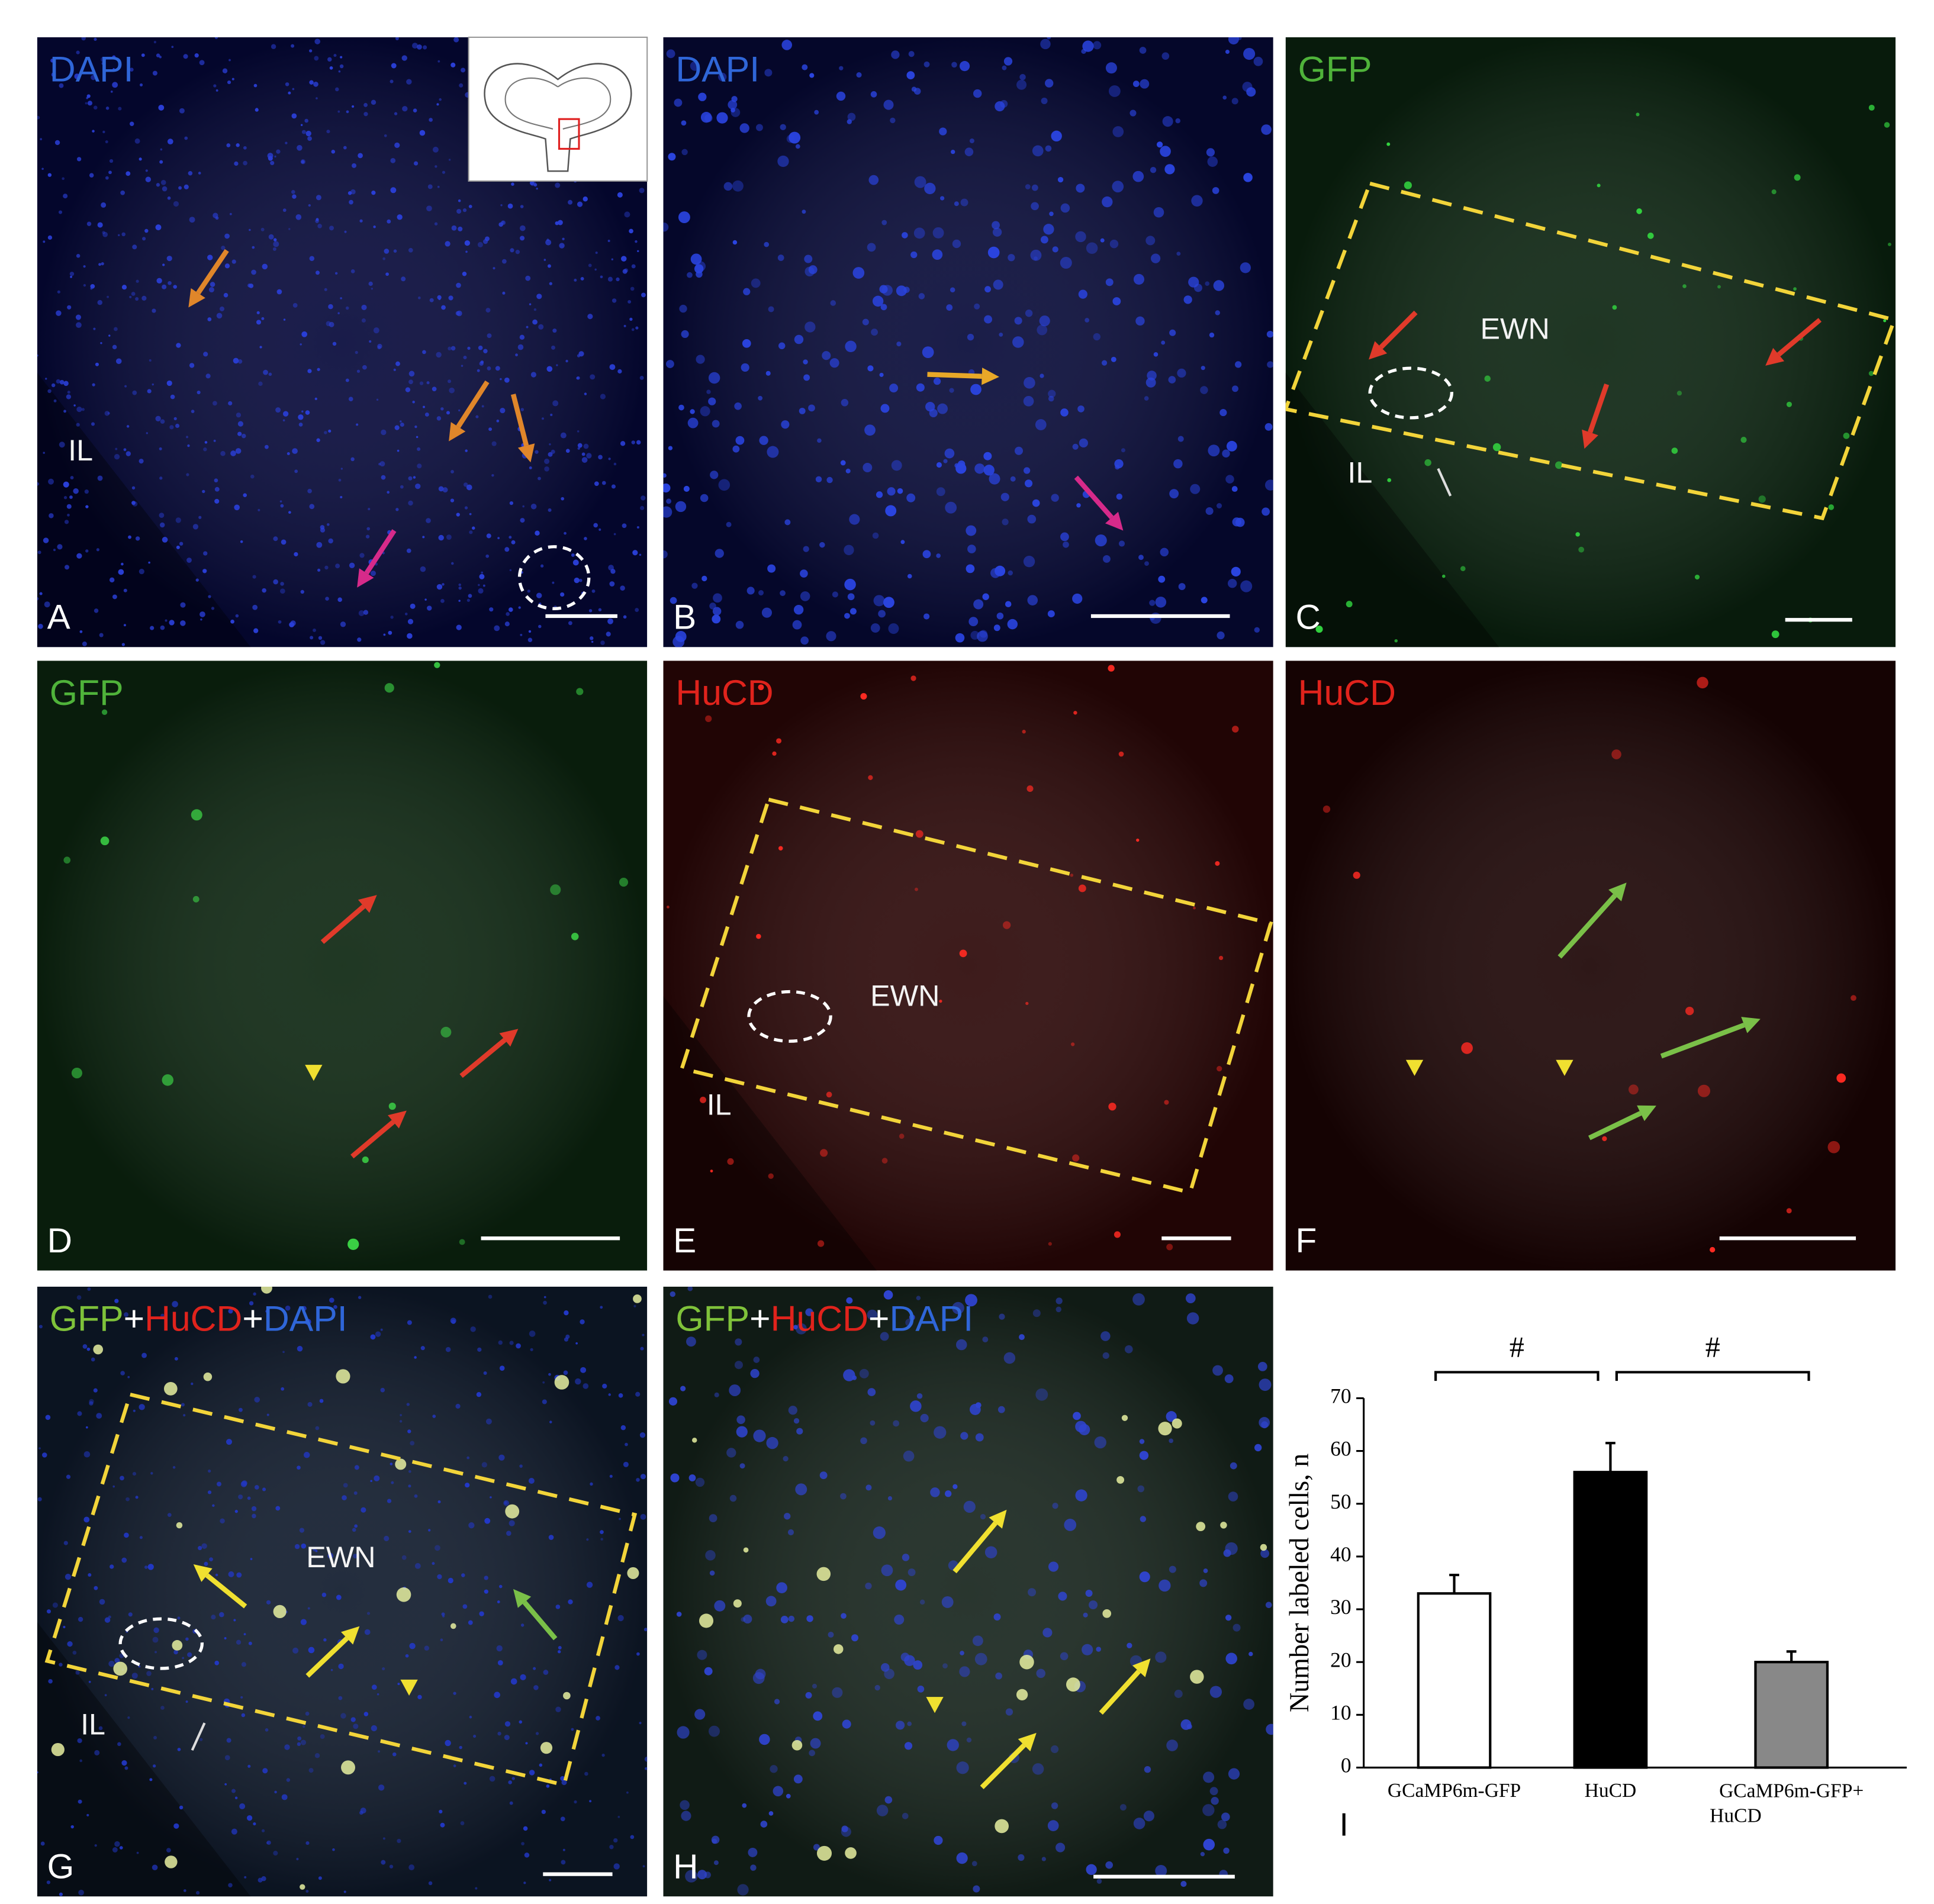 This screenshot has height=1904, width=1934. Describe the element at coordinates (373, 1139) in the screenshot. I see `arrow` at that location.